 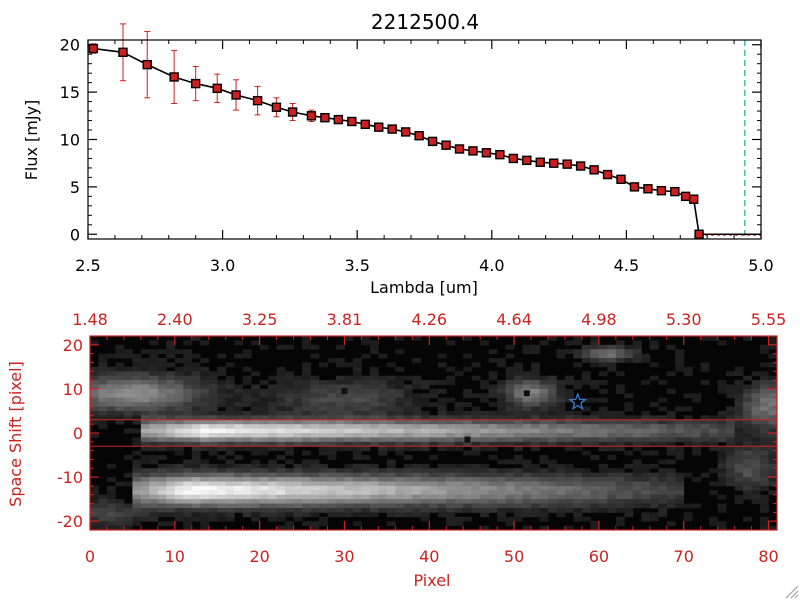 What do you see at coordinates (792, 592) in the screenshot?
I see `resize-grip-icon` at bounding box center [792, 592].